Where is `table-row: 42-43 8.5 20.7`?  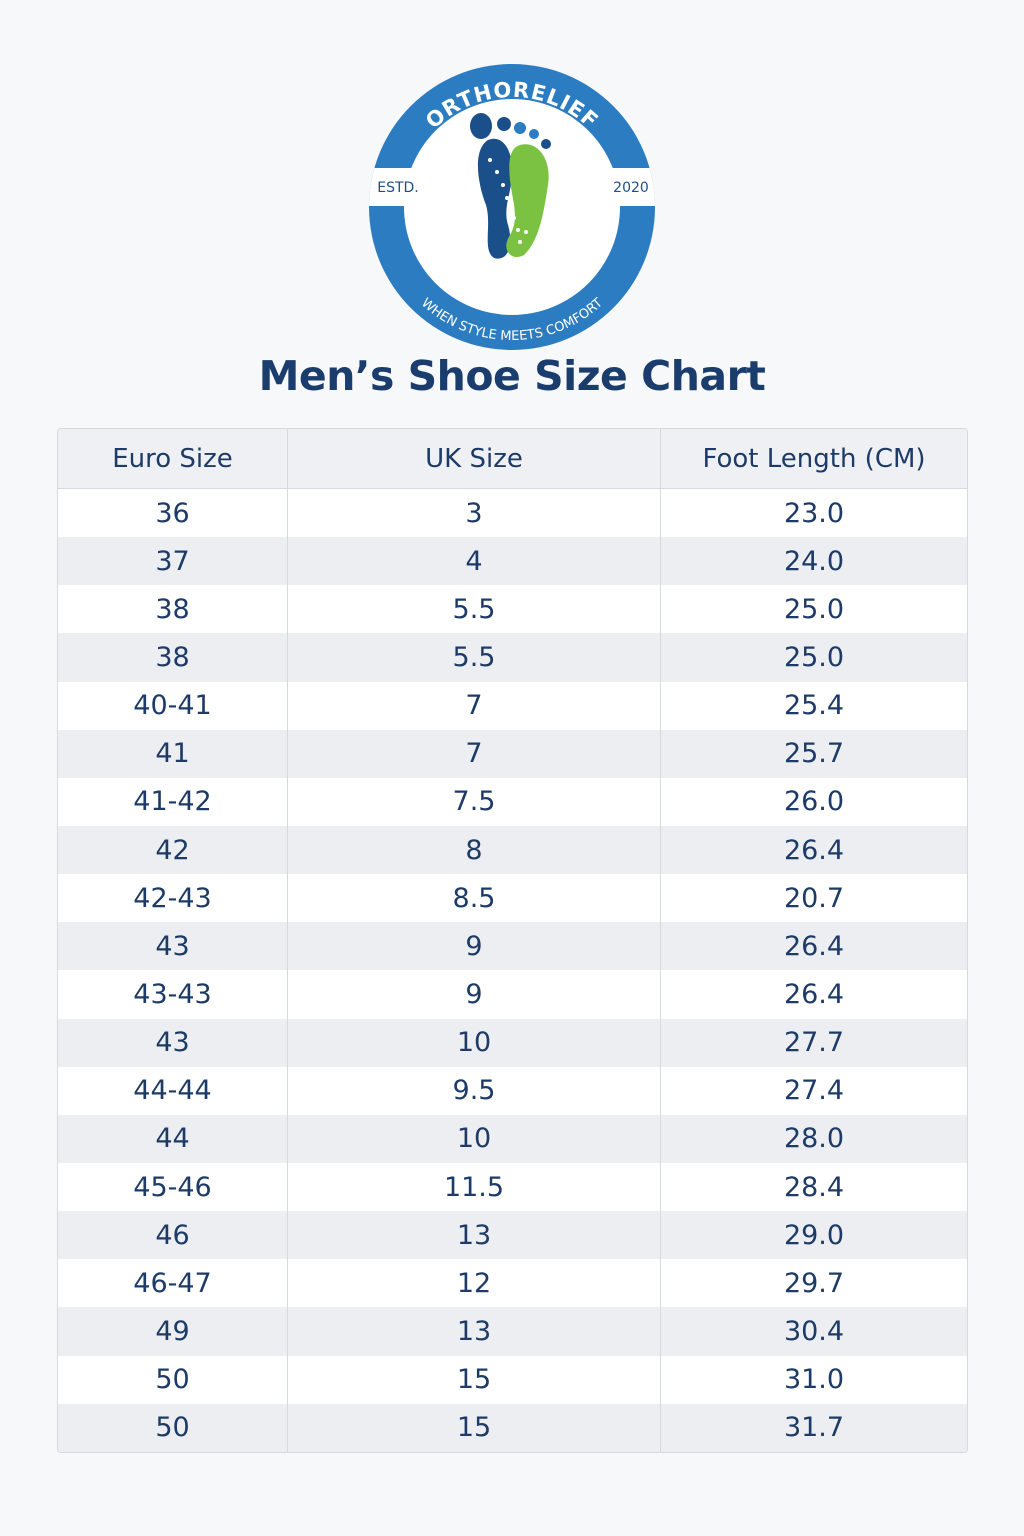 table-row: 42-43 8.5 20.7 is located at coordinates (512, 898).